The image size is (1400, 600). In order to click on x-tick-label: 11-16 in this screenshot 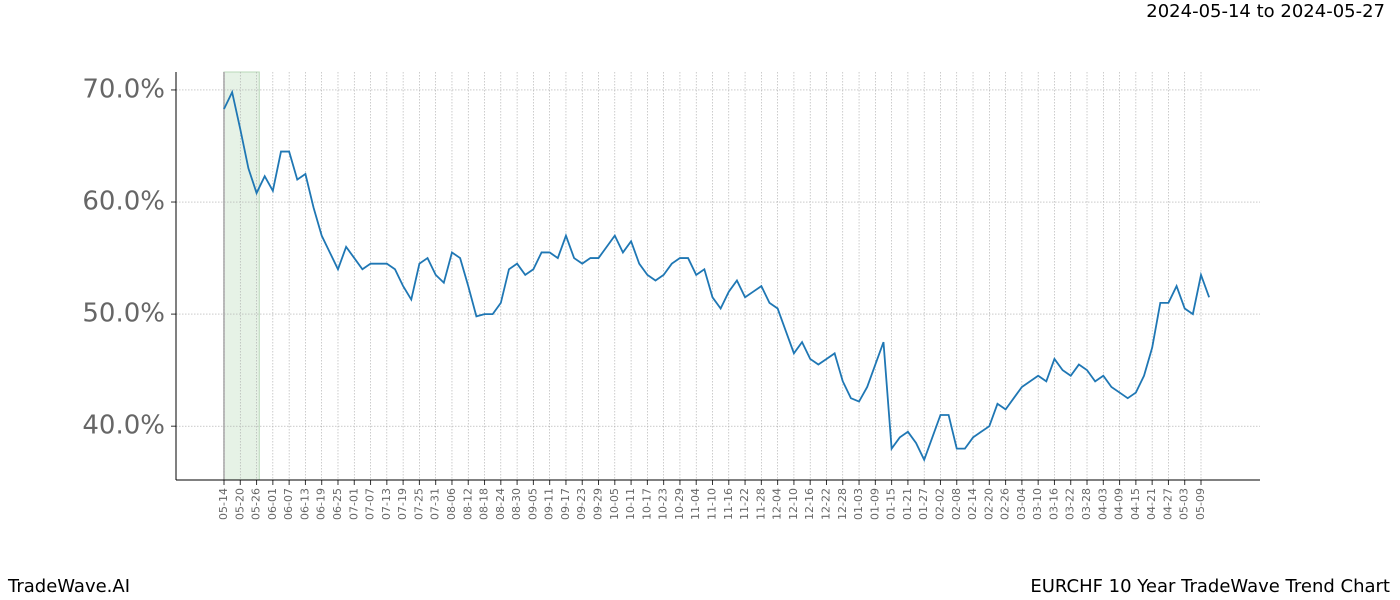, I will do `click(728, 504)`.